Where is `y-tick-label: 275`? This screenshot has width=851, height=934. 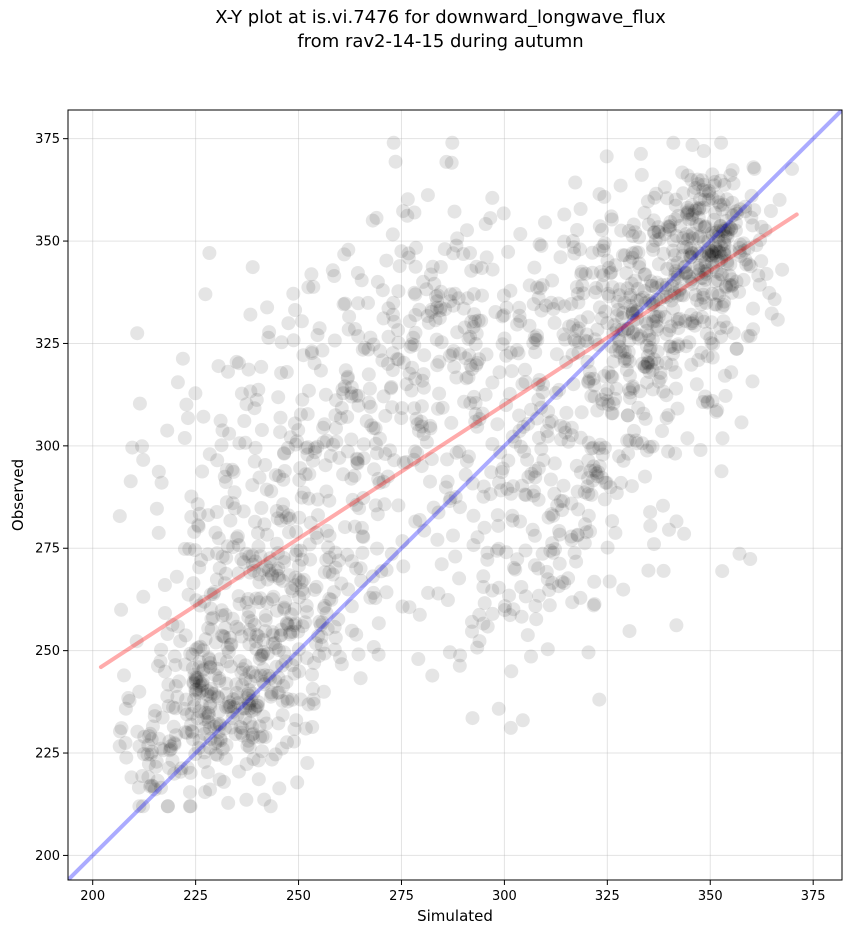
y-tick-label: 275 is located at coordinates (47, 549).